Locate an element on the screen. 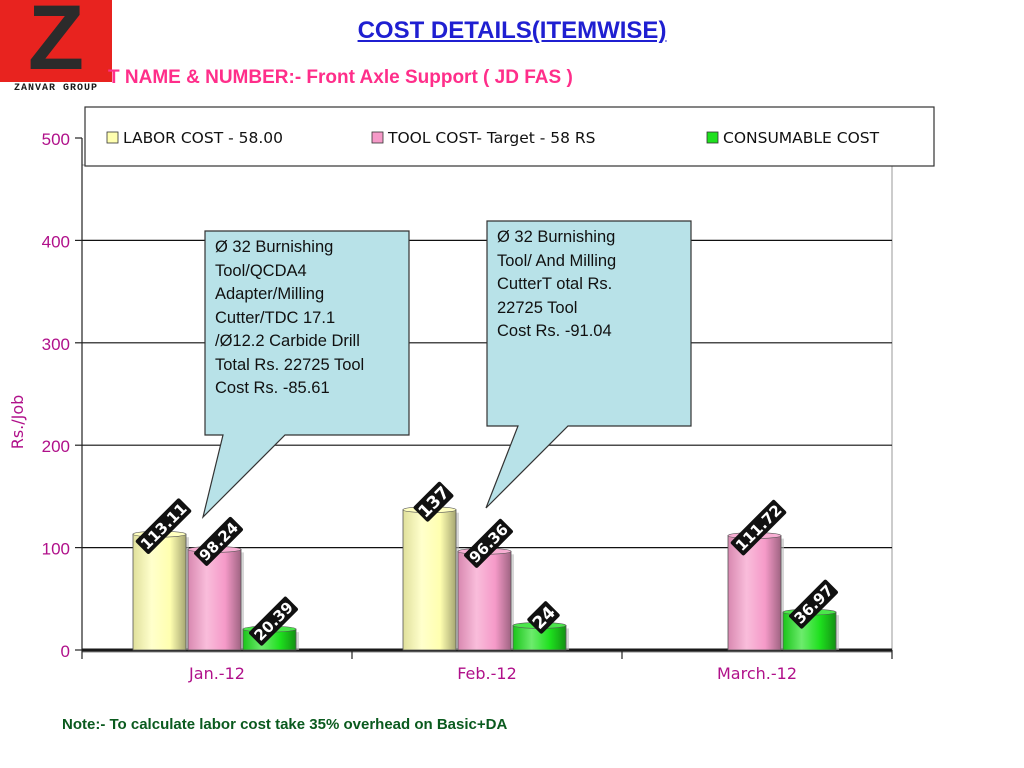 The width and height of the screenshot is (1024, 768). legend-label: LABOR COST - 58.00 is located at coordinates (203, 138).